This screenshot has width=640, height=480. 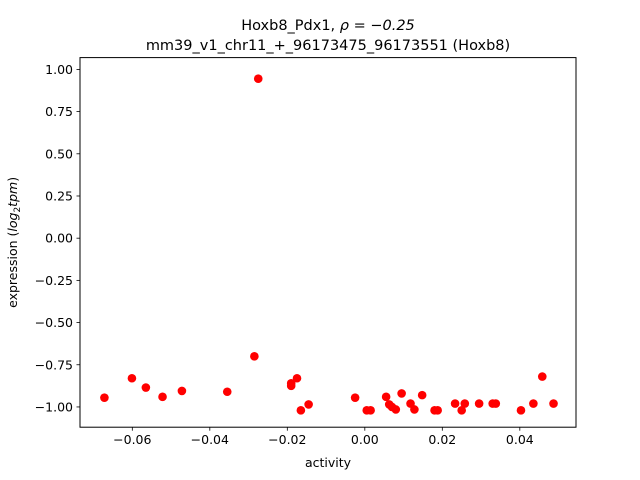 I want to click on chart-title-line1: Hoxb8_Pdx1, ρ = −0.25, so click(x=328, y=26).